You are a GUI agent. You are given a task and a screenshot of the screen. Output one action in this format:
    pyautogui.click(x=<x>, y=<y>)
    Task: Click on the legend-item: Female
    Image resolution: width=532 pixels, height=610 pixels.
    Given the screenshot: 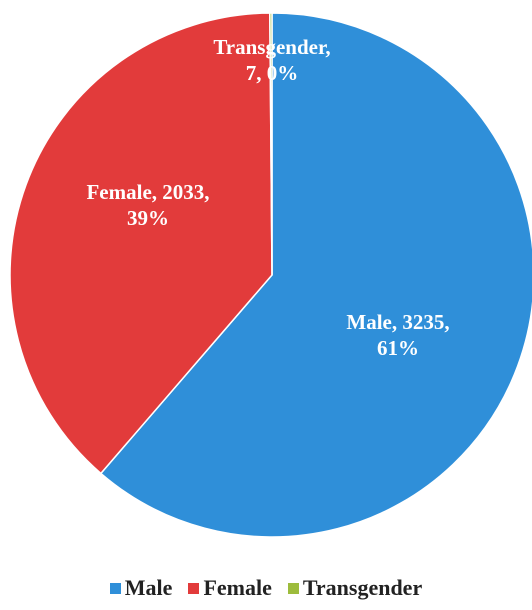 What is the action you would take?
    pyautogui.click(x=230, y=588)
    